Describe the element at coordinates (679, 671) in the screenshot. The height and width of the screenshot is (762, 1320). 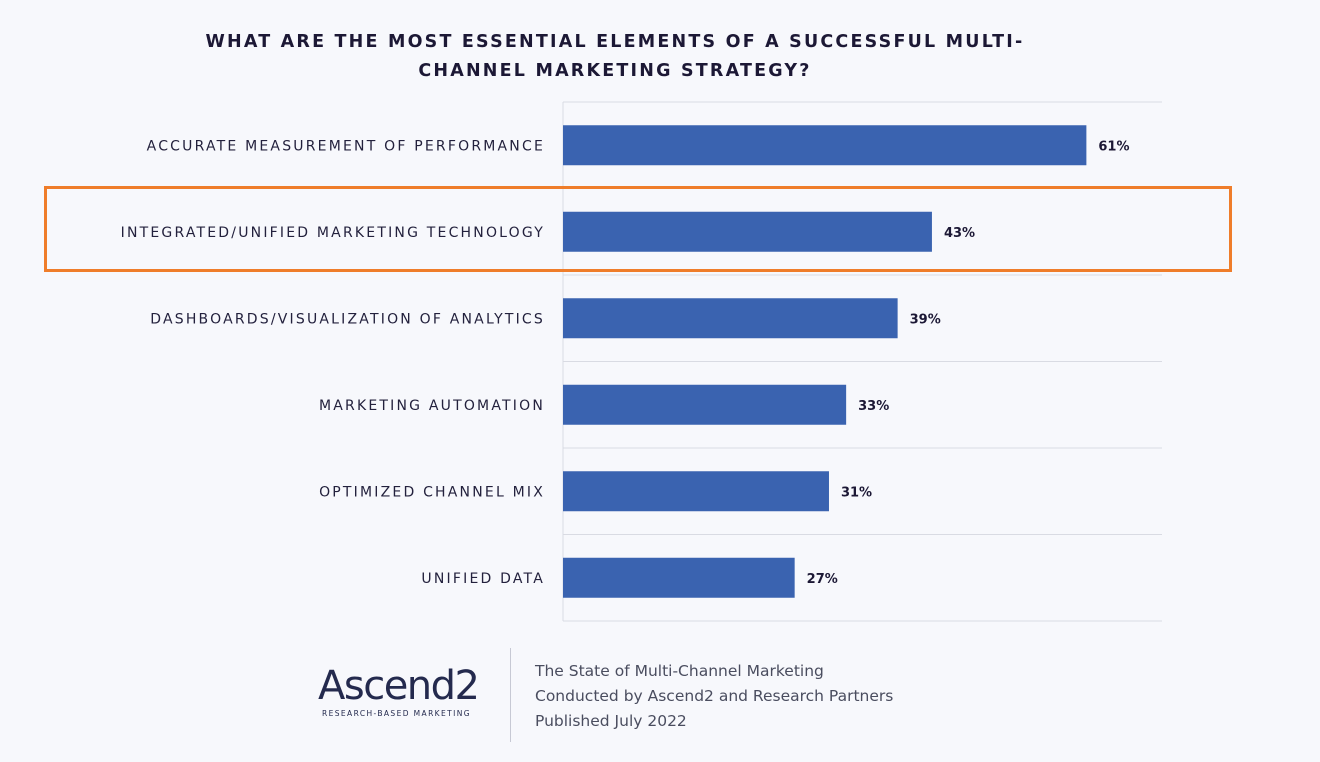
I see `footer-report-title: The State of Multi-Channel Marketing` at that location.